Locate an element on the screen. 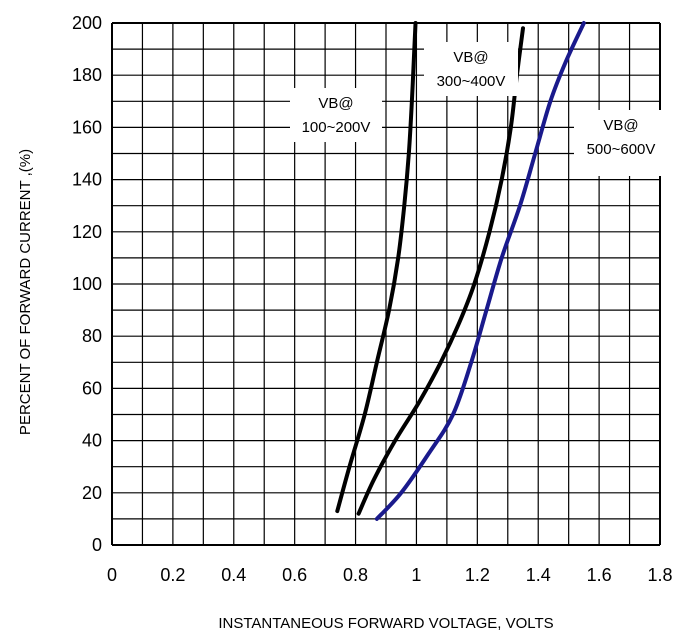  x-tick-label: 0.2 is located at coordinates (172, 575).